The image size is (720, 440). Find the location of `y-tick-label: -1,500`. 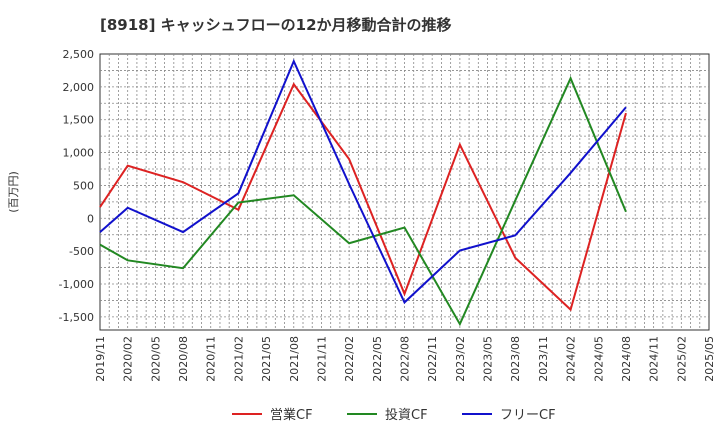

y-tick-label: -1,500 is located at coordinates (76, 317).